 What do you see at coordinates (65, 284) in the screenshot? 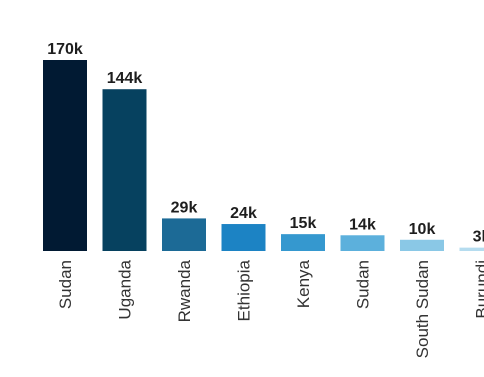
I see `category-label-0: Sudan` at bounding box center [65, 284].